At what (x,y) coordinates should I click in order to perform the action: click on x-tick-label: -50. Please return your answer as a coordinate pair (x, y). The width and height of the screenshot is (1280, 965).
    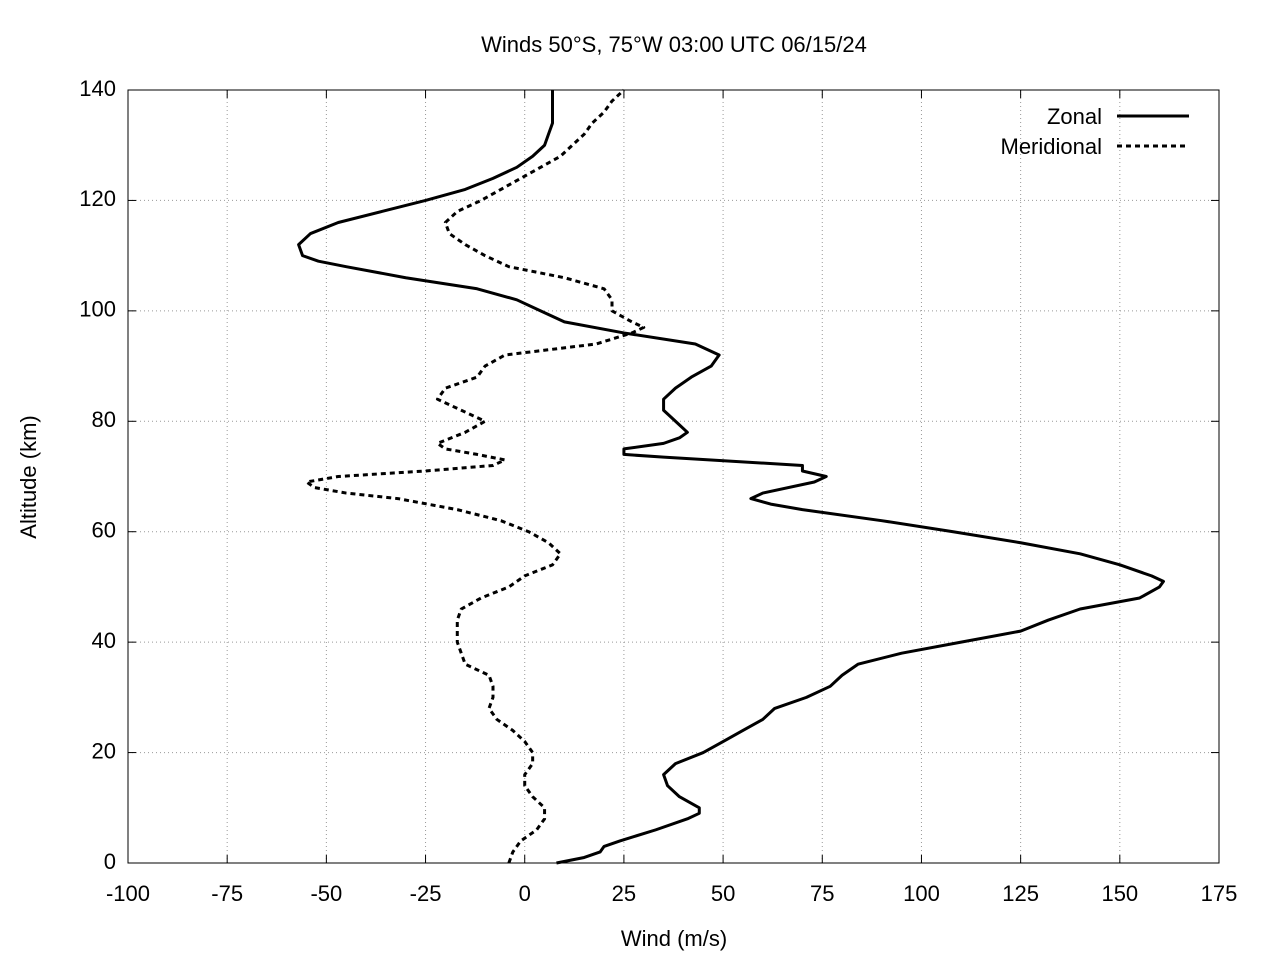
    Looking at the image, I should click on (326, 893).